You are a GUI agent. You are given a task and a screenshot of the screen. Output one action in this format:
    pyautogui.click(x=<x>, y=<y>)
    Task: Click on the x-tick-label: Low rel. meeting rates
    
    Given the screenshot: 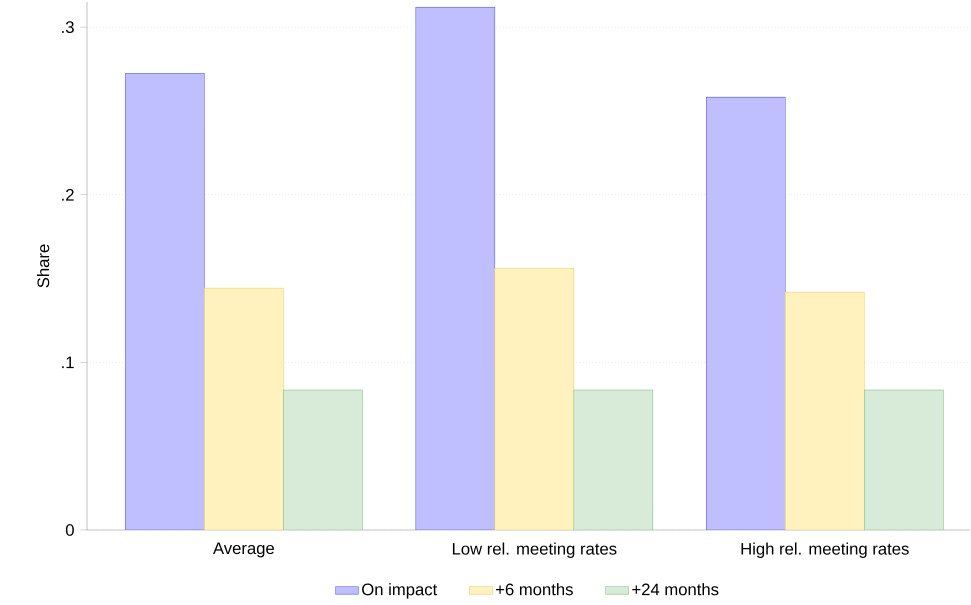 What is the action you would take?
    pyautogui.click(x=534, y=550)
    